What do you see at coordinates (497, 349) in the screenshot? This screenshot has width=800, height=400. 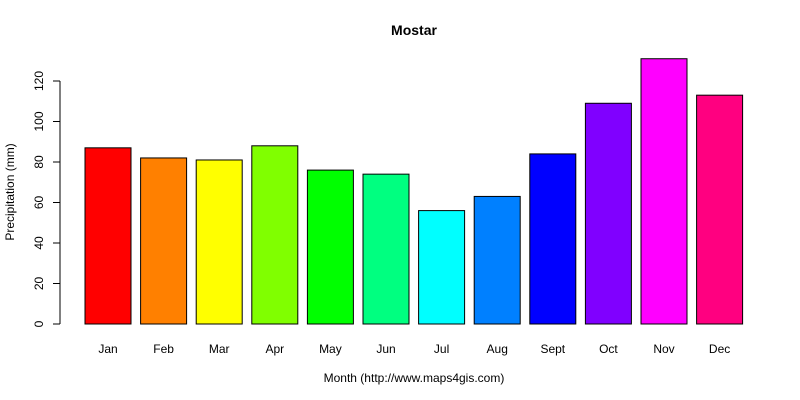 I see `x-tick-label: Aug` at bounding box center [497, 349].